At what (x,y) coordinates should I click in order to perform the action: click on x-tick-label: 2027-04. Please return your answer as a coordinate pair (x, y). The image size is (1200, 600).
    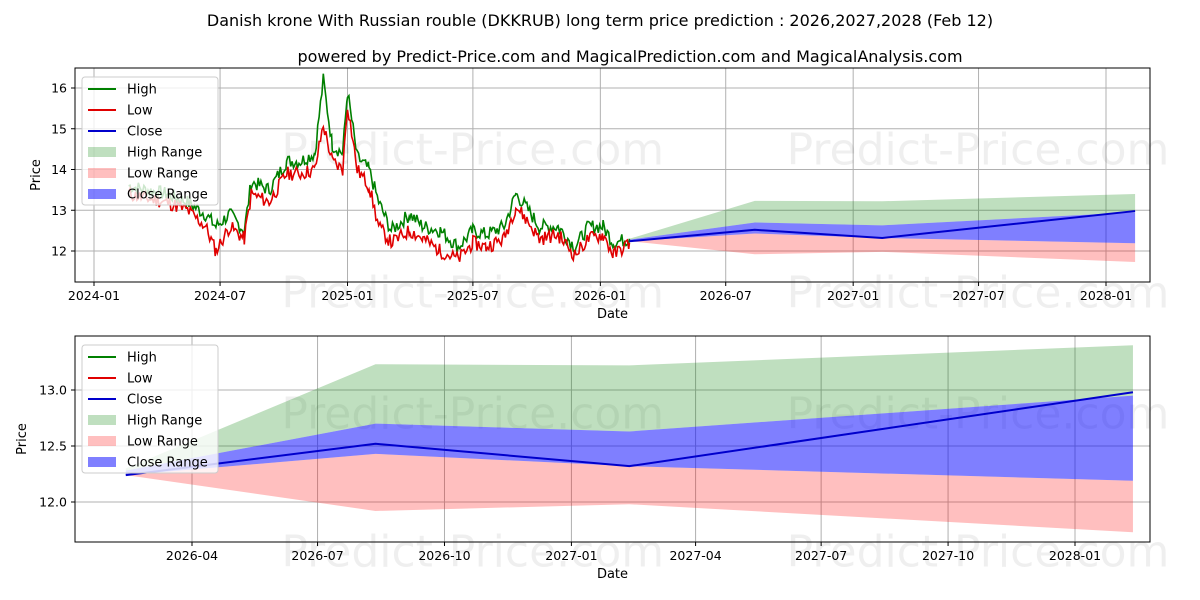
    Looking at the image, I should click on (695, 555).